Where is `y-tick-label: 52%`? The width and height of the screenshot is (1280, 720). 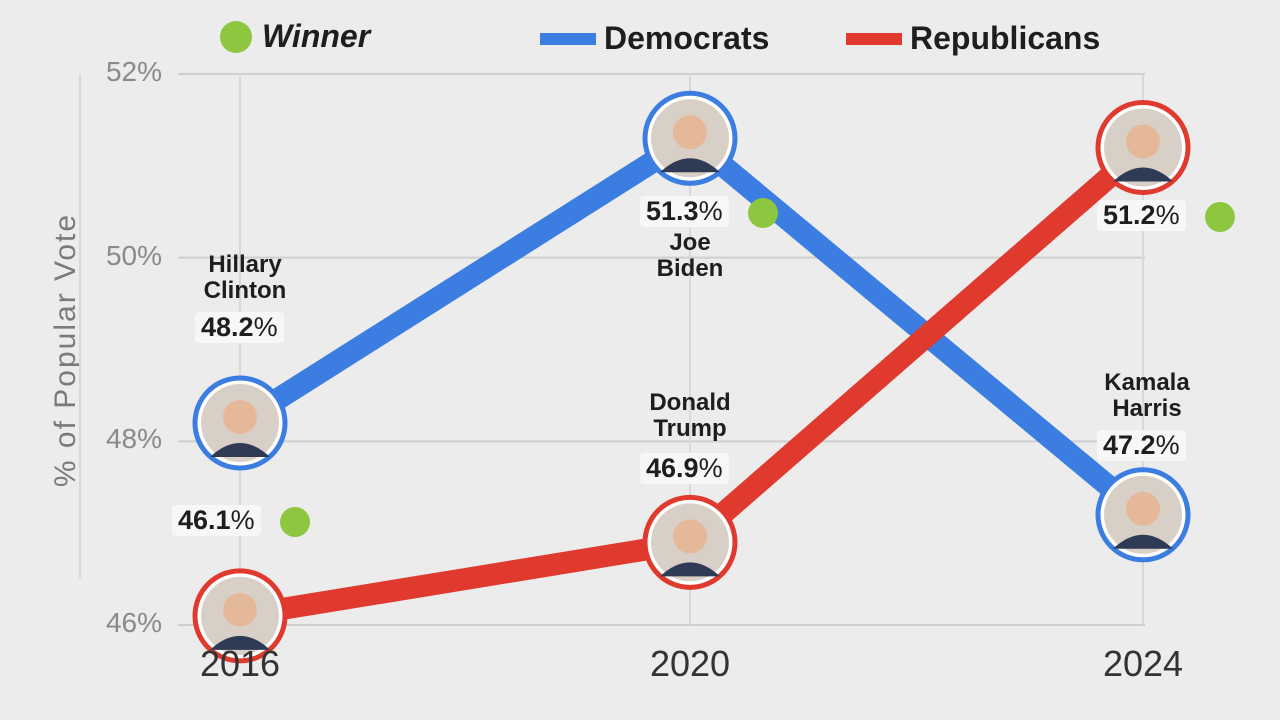
y-tick-label: 52% is located at coordinates (134, 71).